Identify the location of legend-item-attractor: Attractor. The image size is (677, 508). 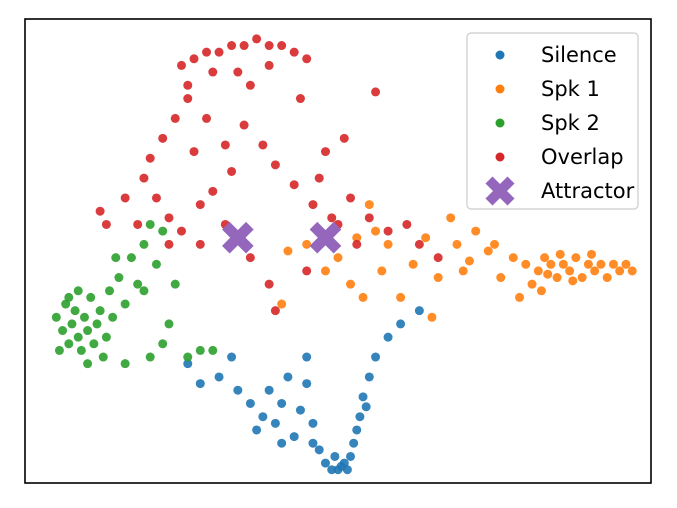
(560, 191).